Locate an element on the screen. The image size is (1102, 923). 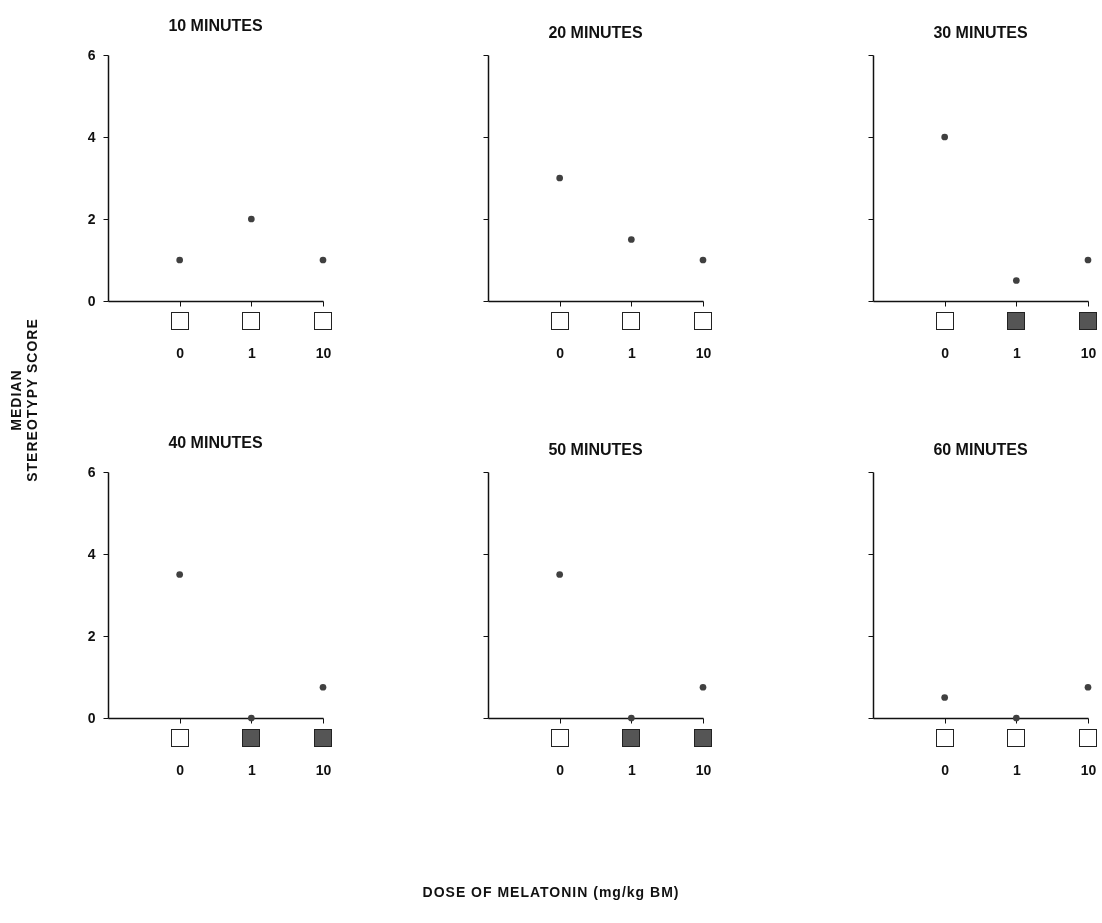
chart-title: 60 MINUTES is located at coordinates (980, 449).